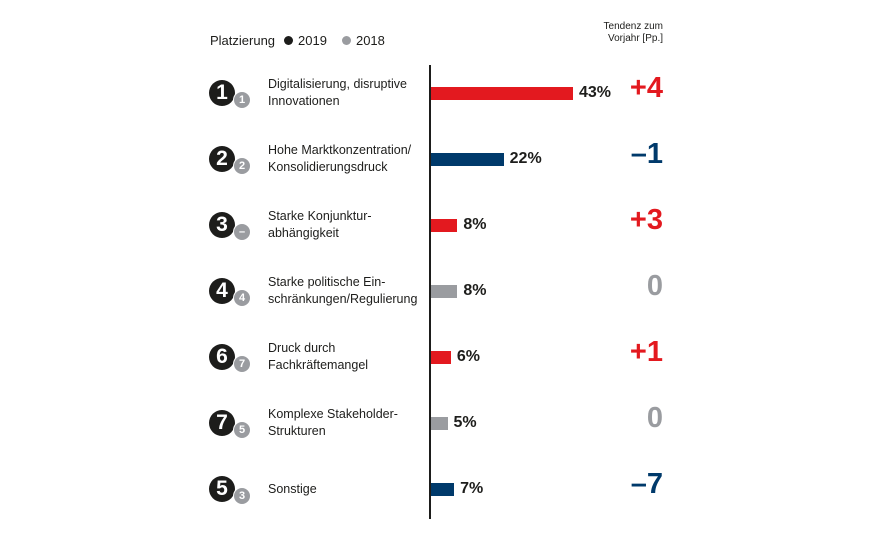 This screenshot has height=543, width=893. I want to click on legend-2018: 2018, so click(370, 40).